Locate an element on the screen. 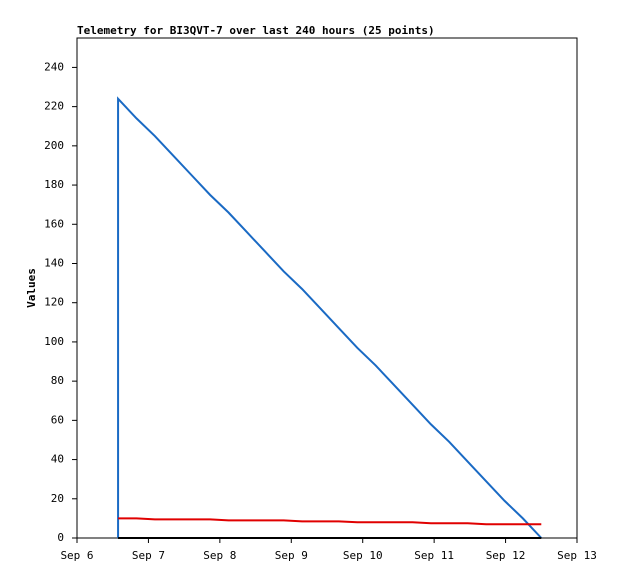  x-tick-label: Sep 7 is located at coordinates (148, 555).